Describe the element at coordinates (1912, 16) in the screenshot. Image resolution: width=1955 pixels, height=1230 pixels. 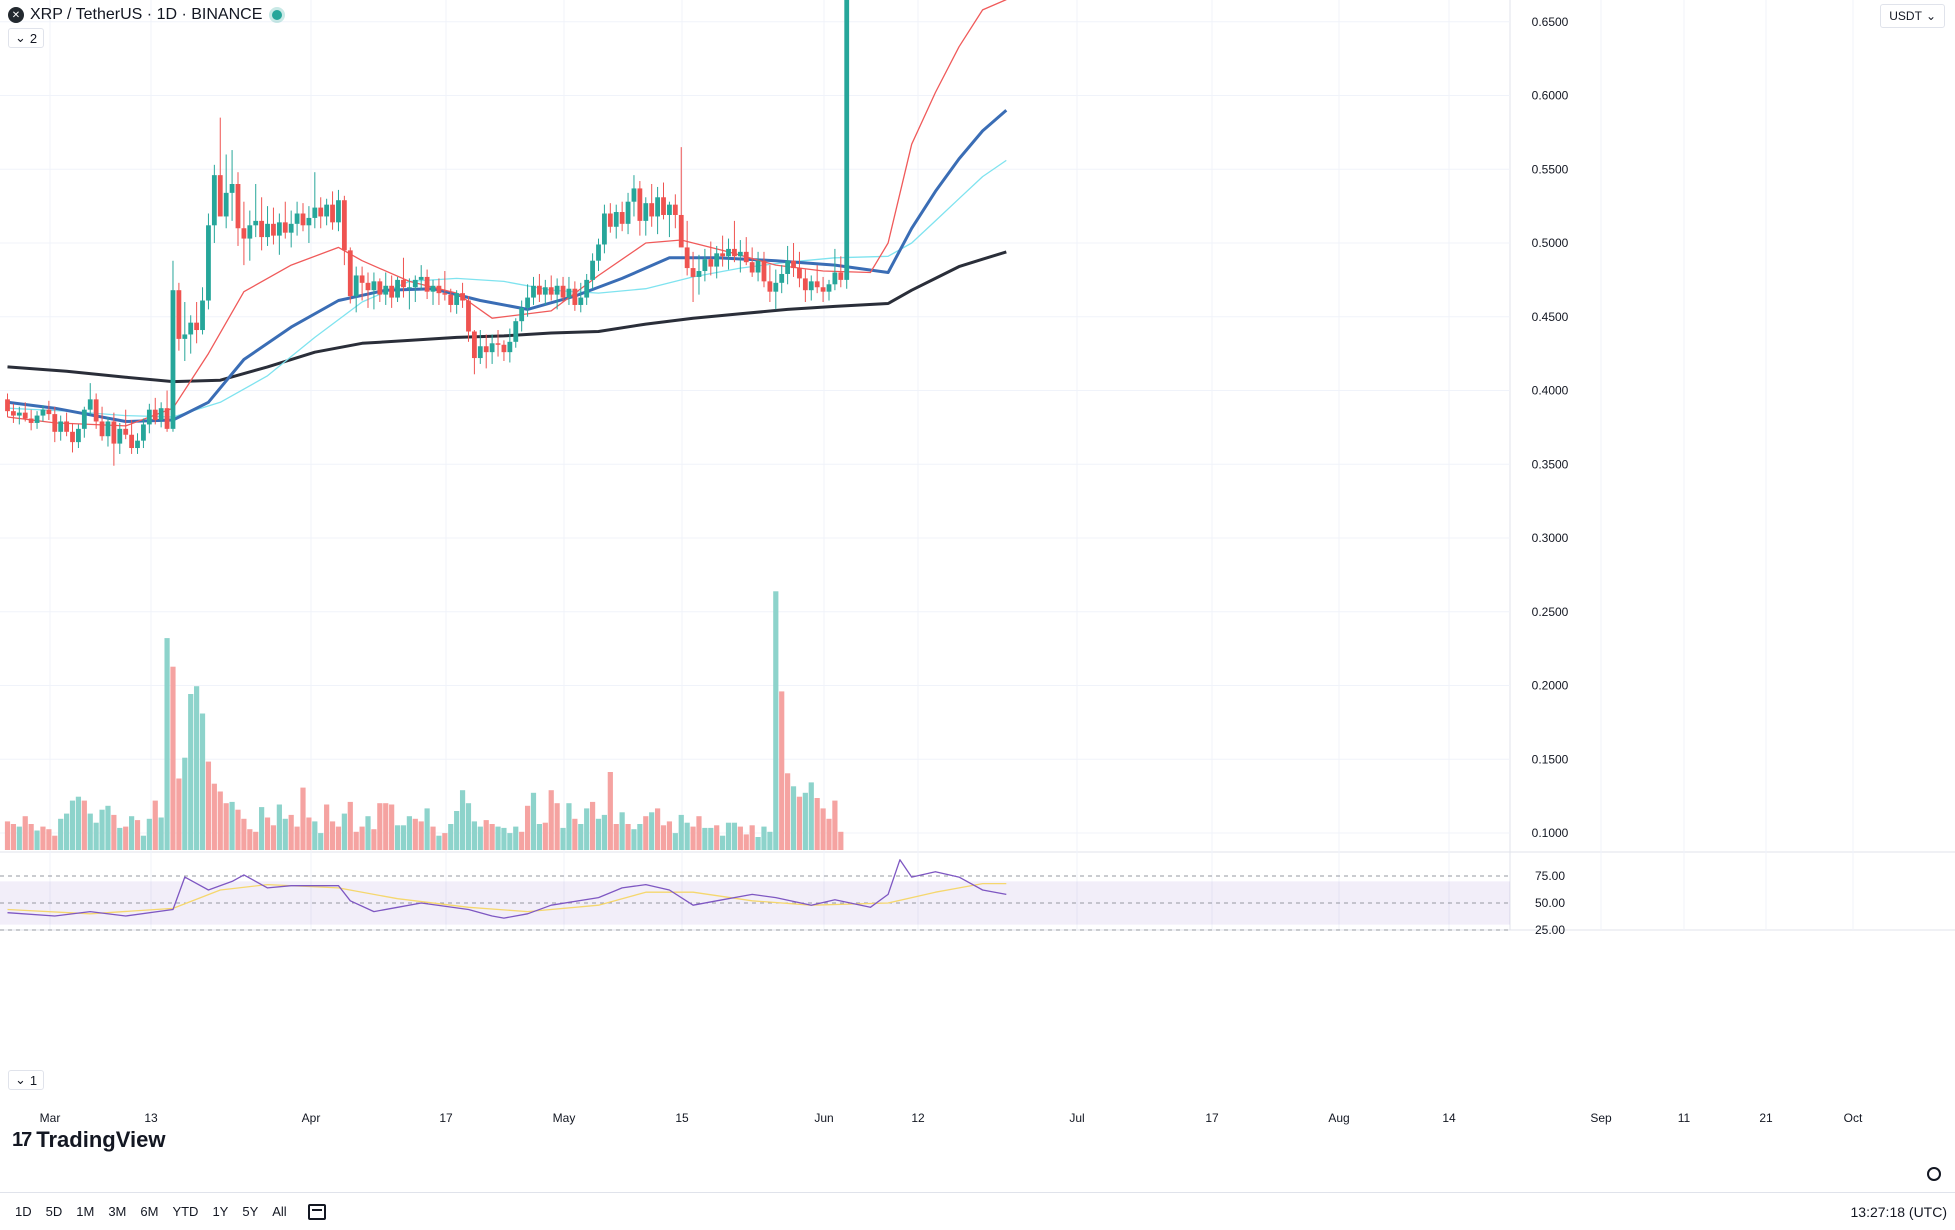
I see `currency-selector: USDT ⌄` at that location.